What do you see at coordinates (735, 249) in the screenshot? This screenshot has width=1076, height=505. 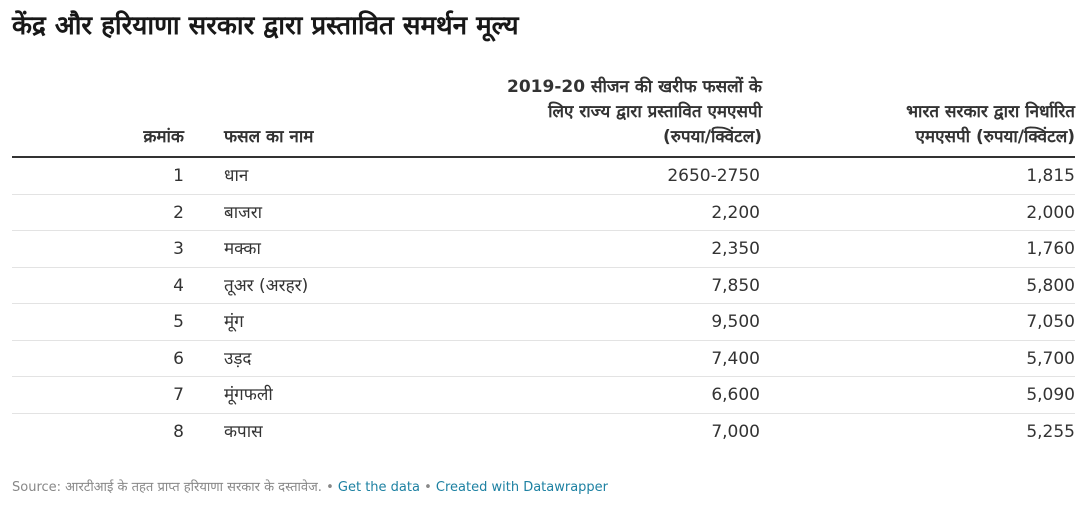 I see `cell-state-msp: 2,350` at bounding box center [735, 249].